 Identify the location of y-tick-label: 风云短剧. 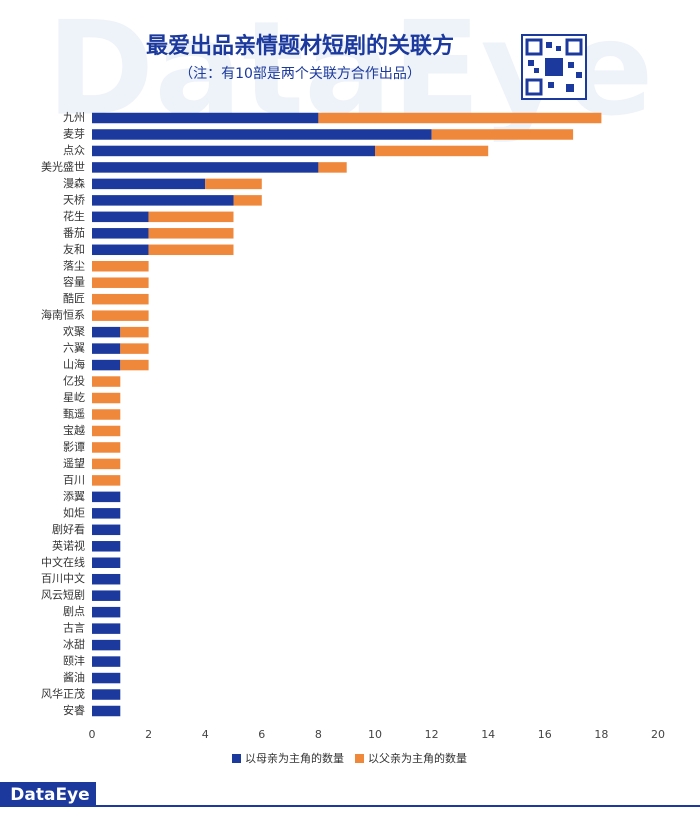
(63, 595).